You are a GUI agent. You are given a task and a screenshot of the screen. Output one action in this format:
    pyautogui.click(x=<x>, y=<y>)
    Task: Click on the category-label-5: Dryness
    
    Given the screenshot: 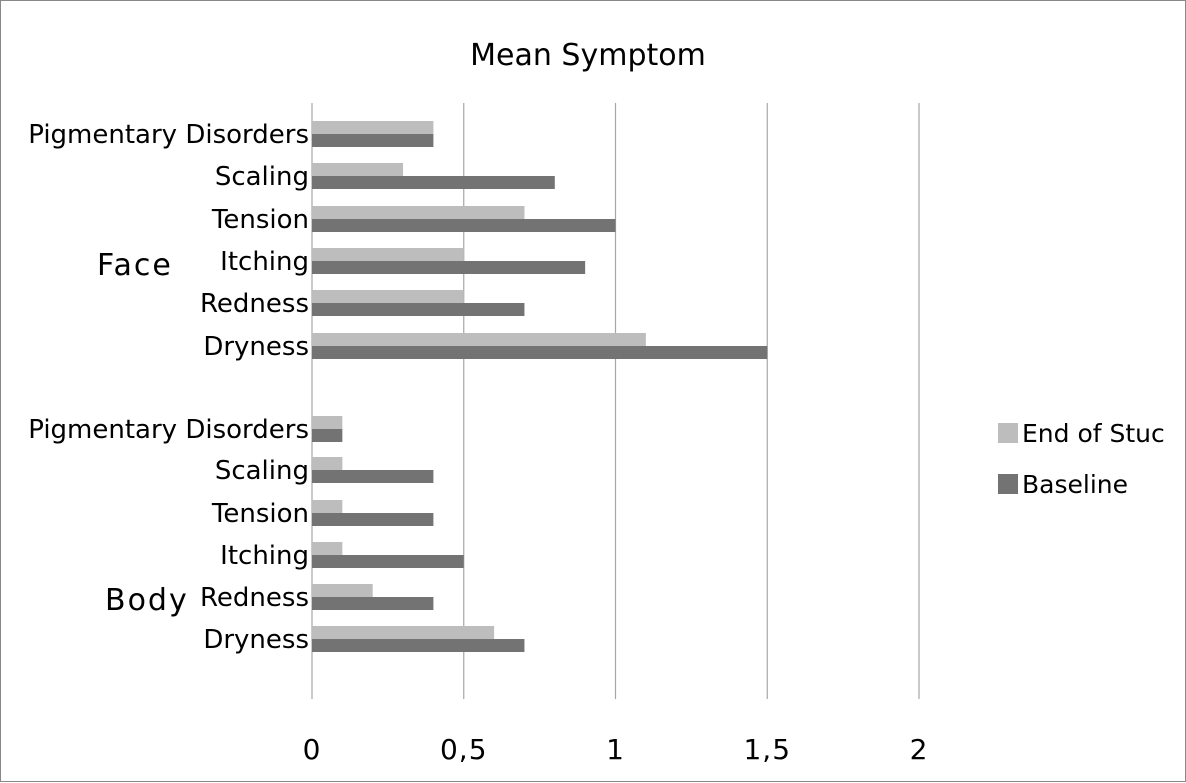 What is the action you would take?
    pyautogui.click(x=256, y=347)
    